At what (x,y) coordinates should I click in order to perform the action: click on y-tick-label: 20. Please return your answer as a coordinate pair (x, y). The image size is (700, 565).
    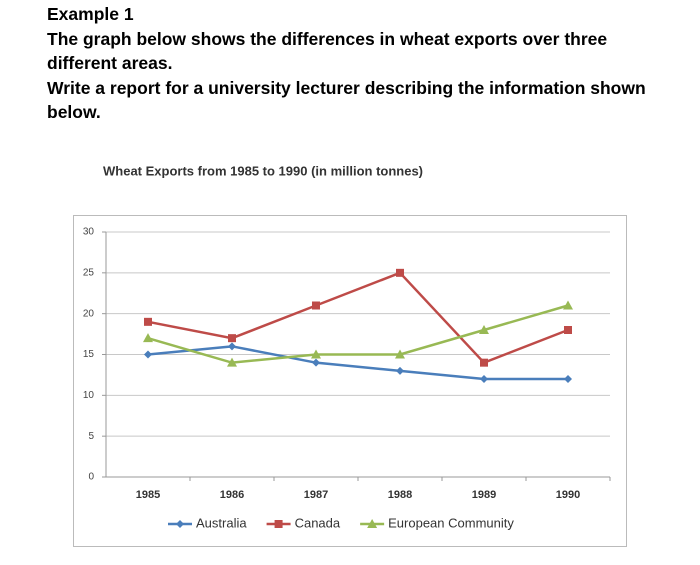
    Looking at the image, I should click on (89, 313).